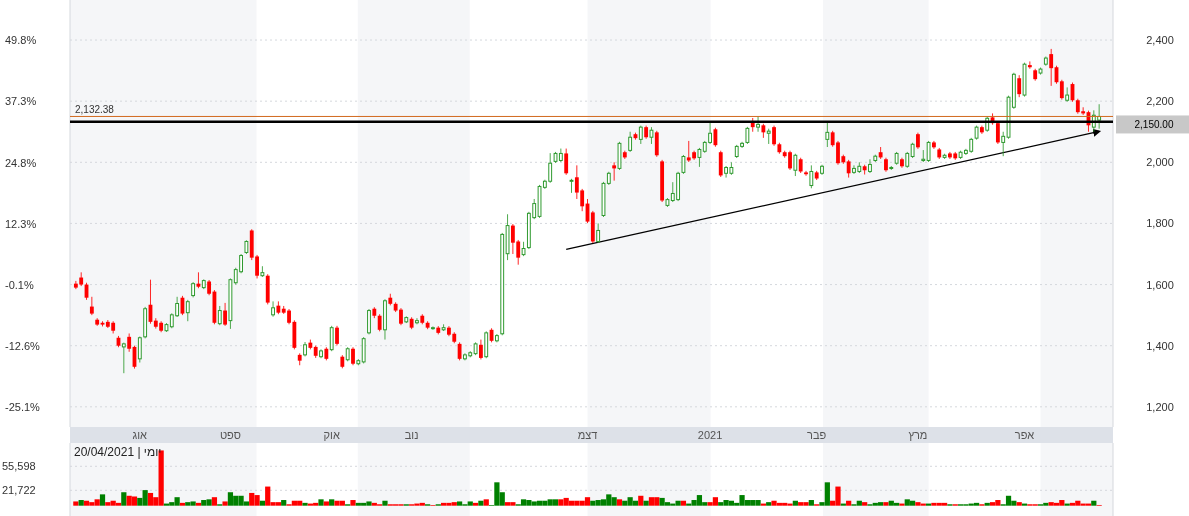 Image resolution: width=1189 pixels, height=516 pixels. What do you see at coordinates (21, 162) in the screenshot?
I see `y2-tick-label: 24.8%` at bounding box center [21, 162].